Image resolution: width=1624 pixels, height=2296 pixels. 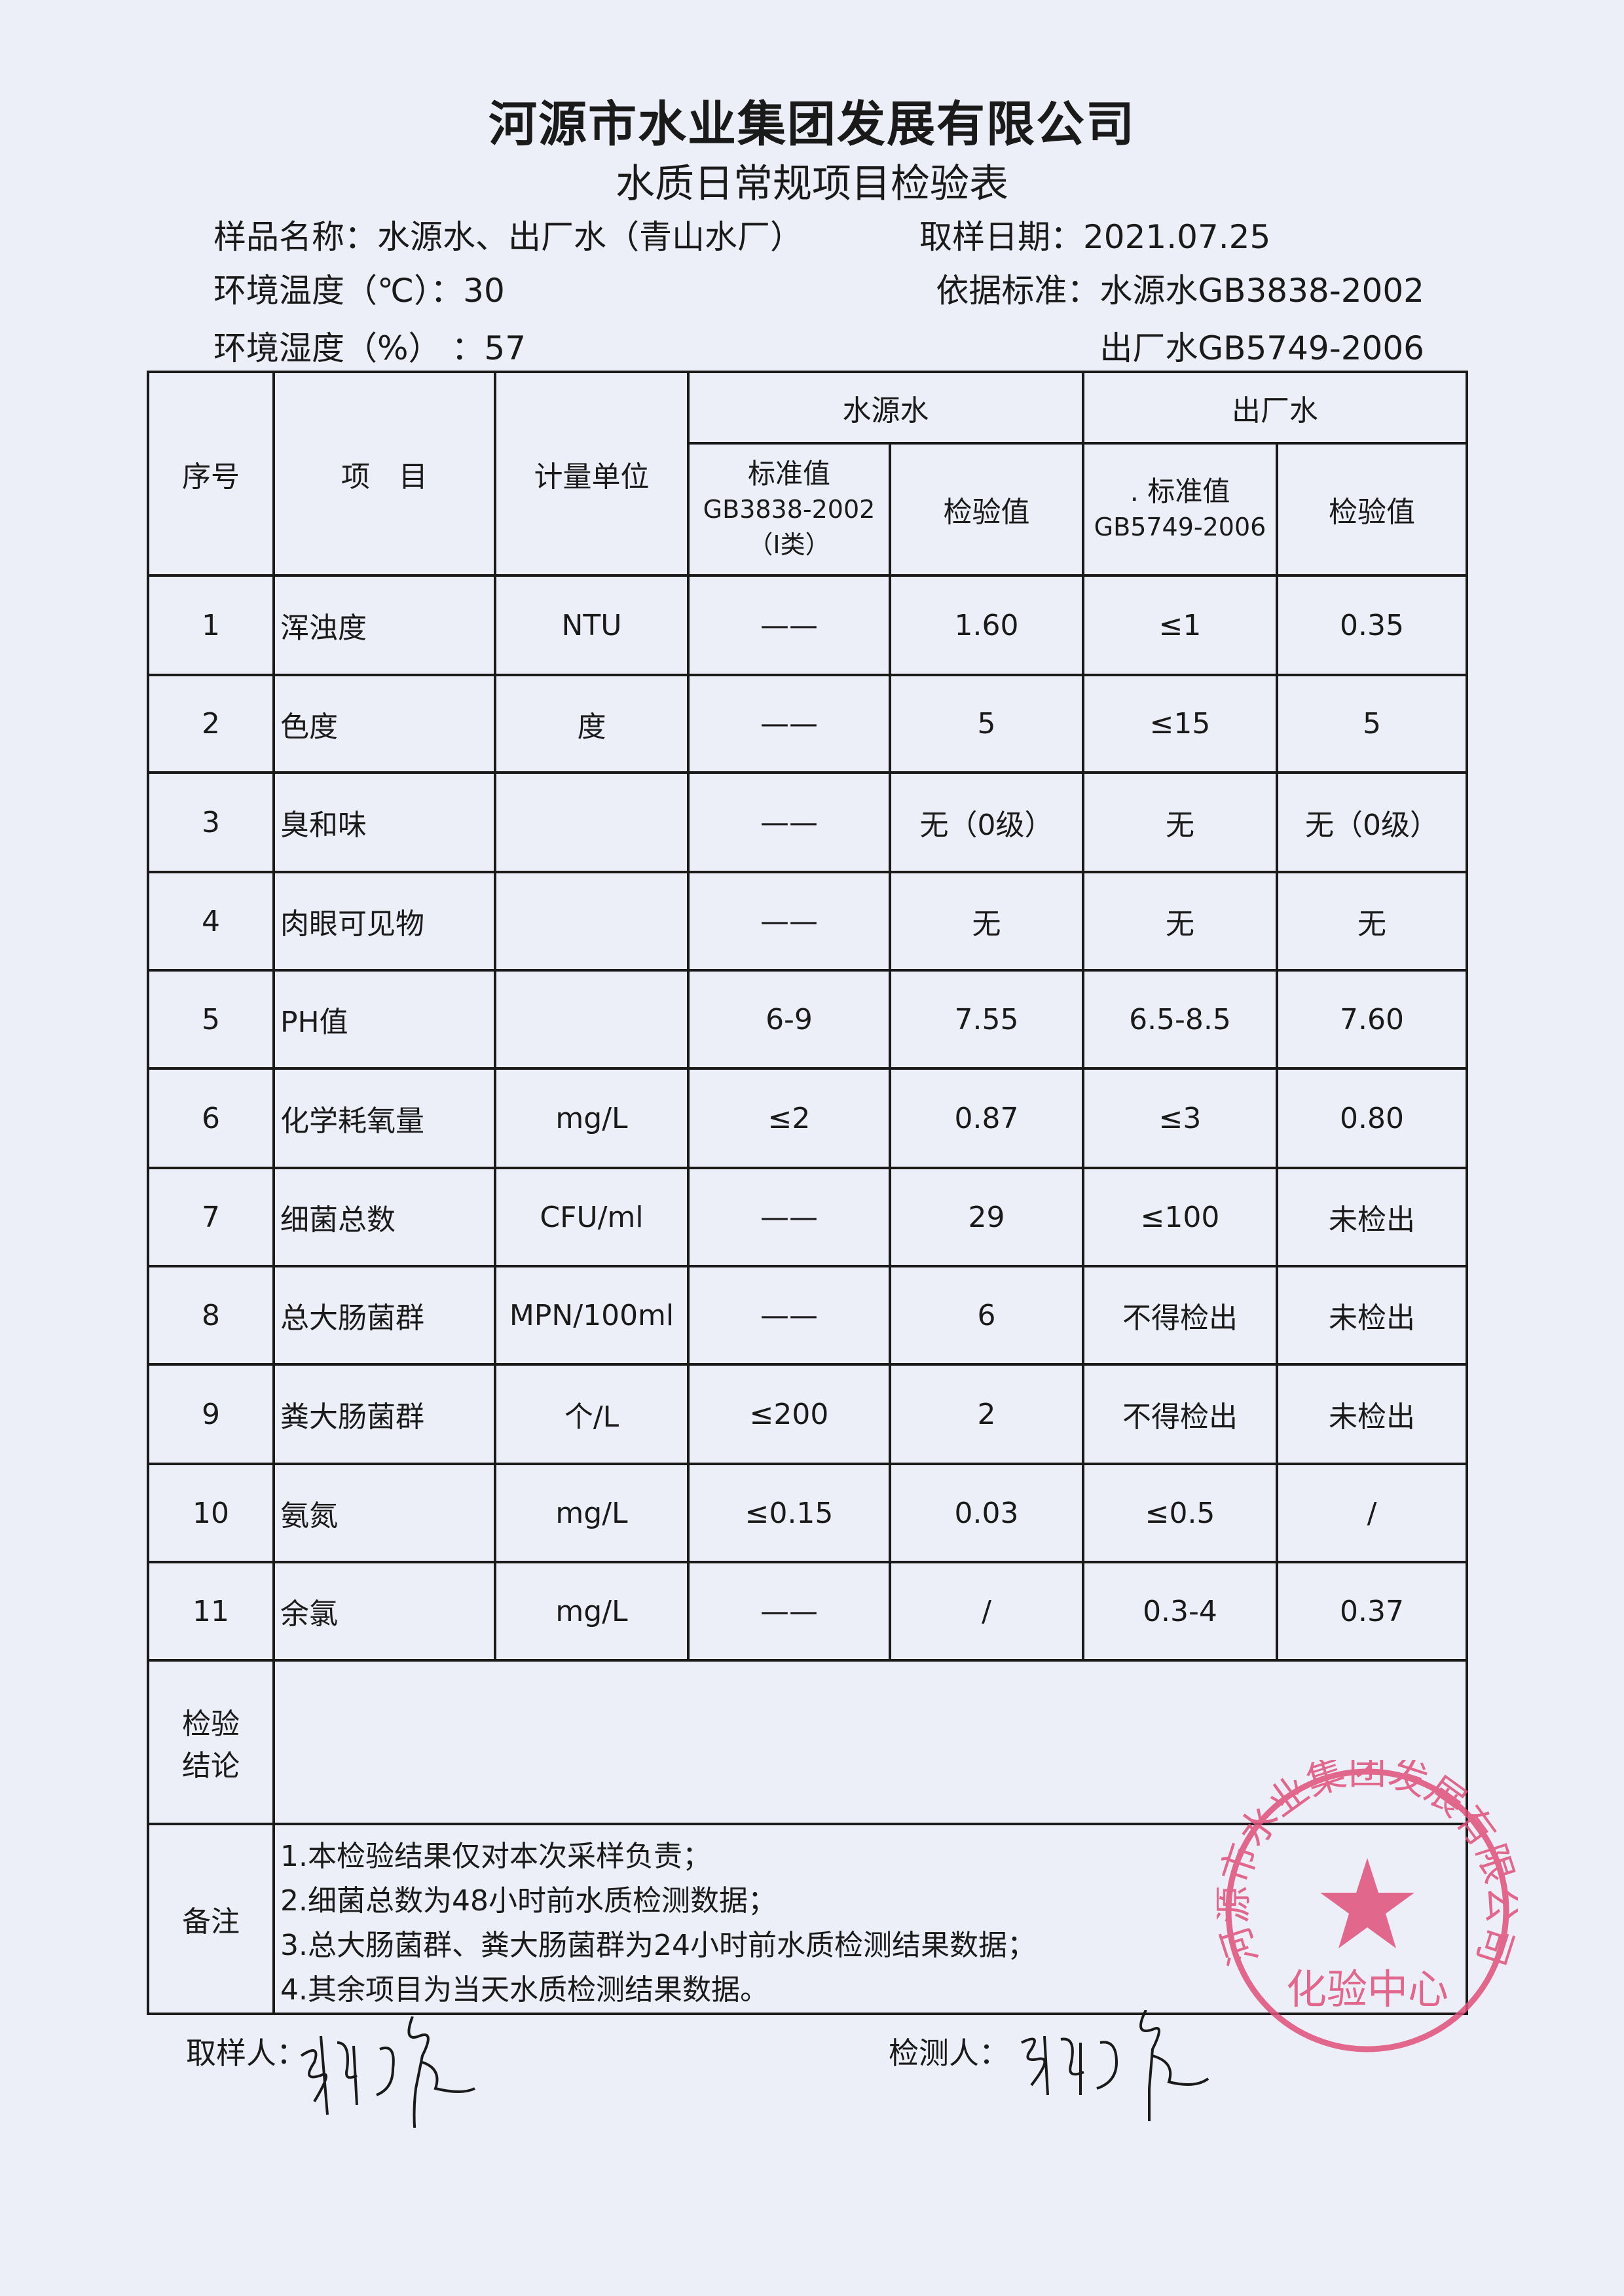 What do you see at coordinates (986, 724) in the screenshot?
I see `cell-src-val: 5` at bounding box center [986, 724].